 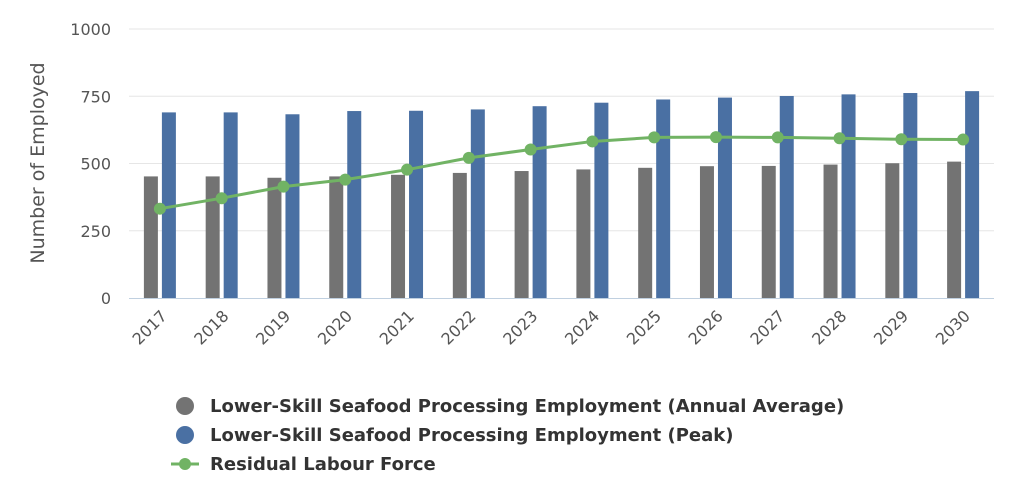 I want to click on y-axis-ticks: 0 250 500 750 1000, so click(x=90, y=164).